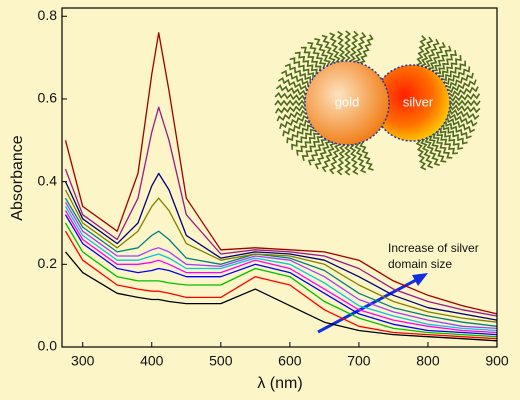  What do you see at coordinates (290, 361) in the screenshot?
I see `x-tick-label: 600` at bounding box center [290, 361].